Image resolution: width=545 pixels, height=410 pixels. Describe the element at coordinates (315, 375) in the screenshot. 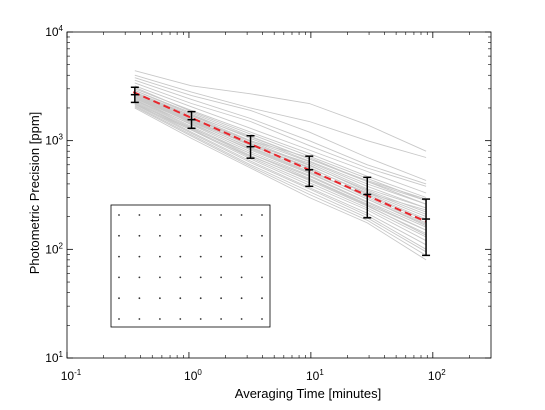

I see `x-tick-label: 10¹` at that location.